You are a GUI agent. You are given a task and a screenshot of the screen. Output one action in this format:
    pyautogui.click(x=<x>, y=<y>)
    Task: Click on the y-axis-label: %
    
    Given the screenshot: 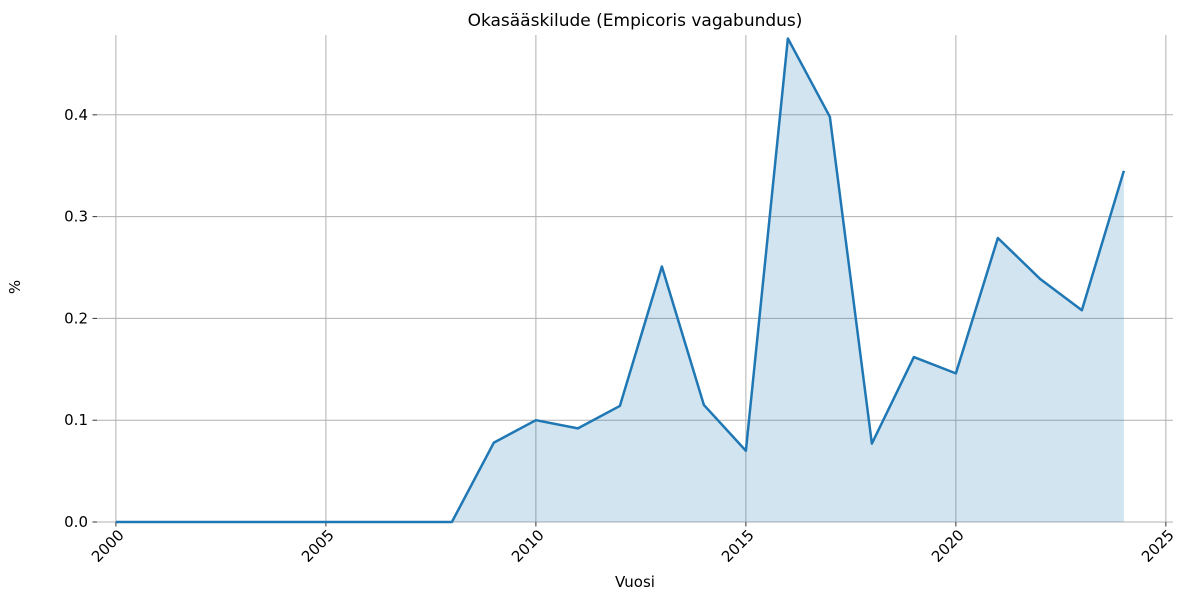 What is the action you would take?
    pyautogui.click(x=15, y=287)
    